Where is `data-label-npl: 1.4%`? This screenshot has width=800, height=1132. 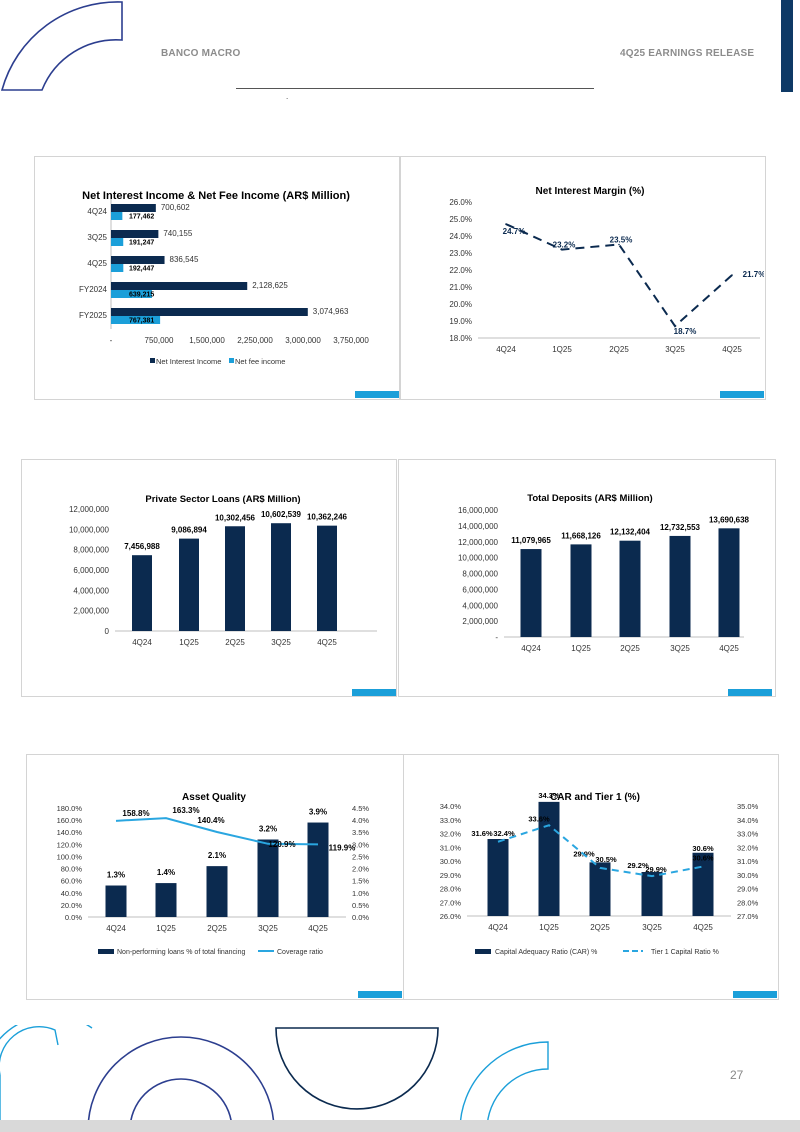 data-label-npl: 1.4% is located at coordinates (166, 872).